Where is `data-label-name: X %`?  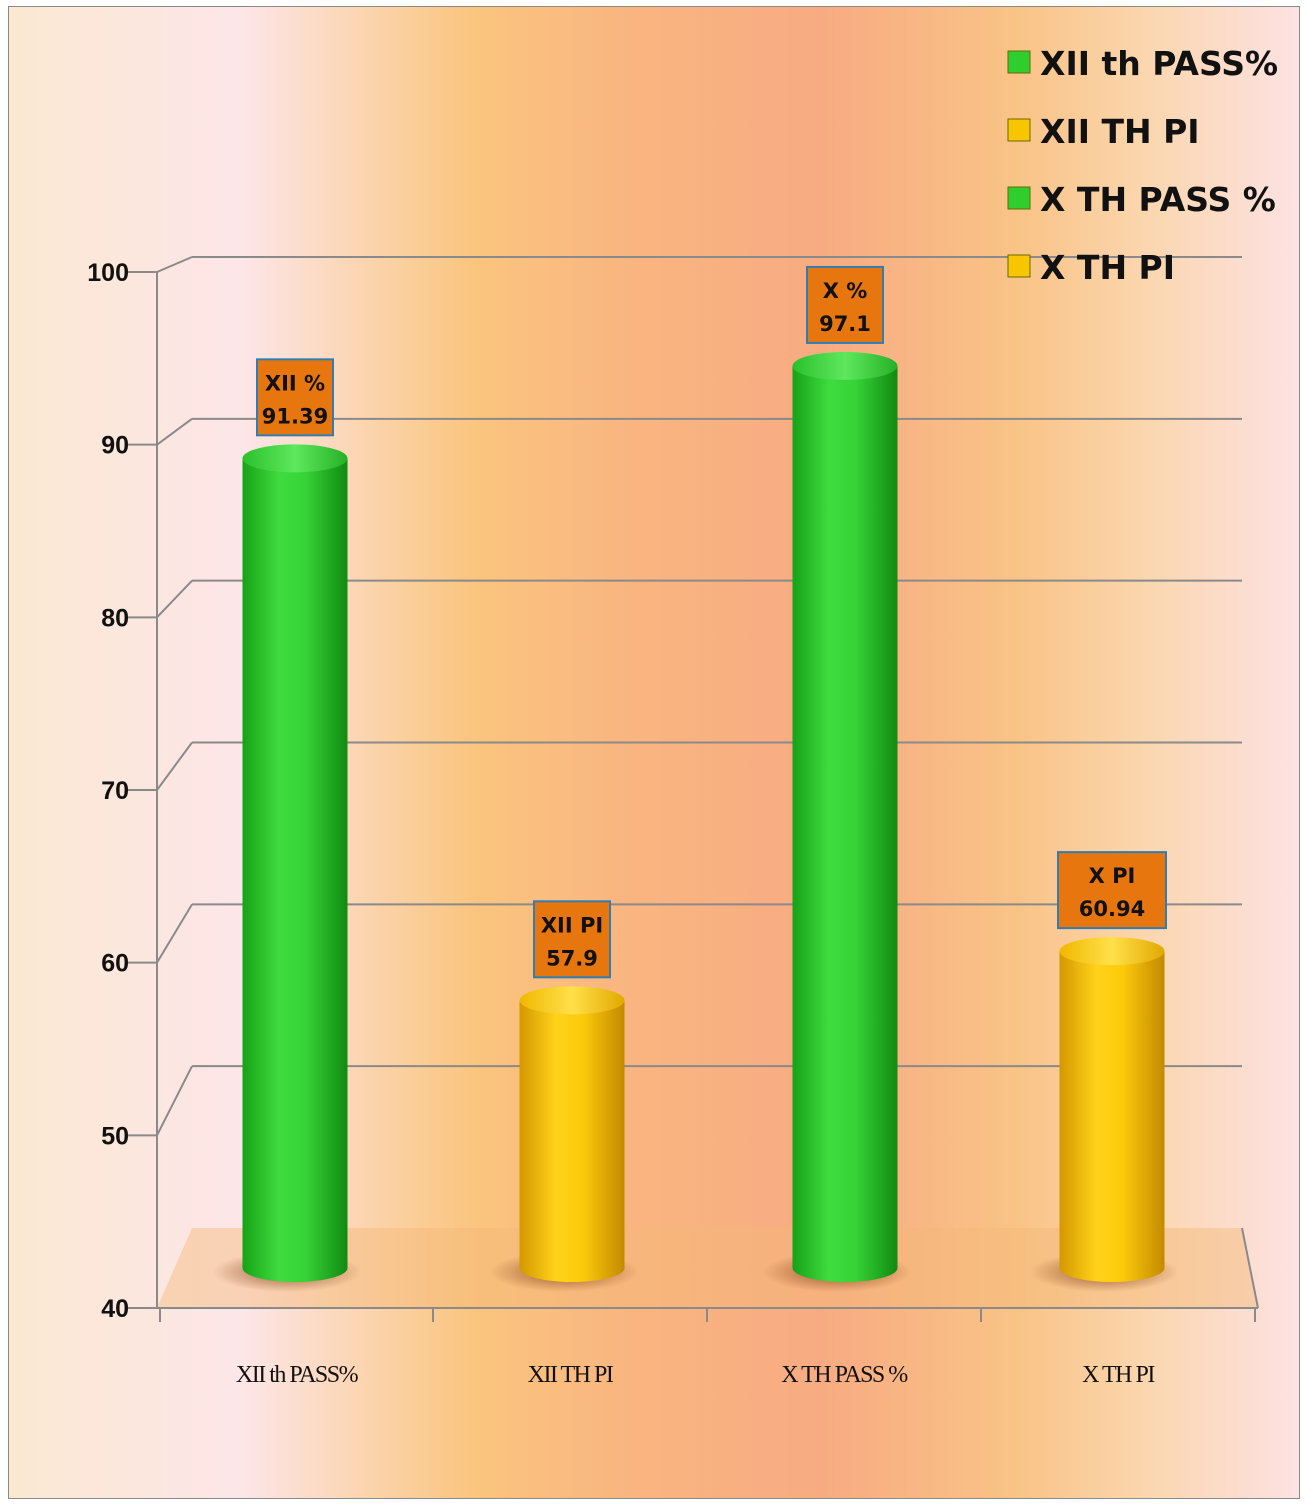 data-label-name: X % is located at coordinates (845, 291).